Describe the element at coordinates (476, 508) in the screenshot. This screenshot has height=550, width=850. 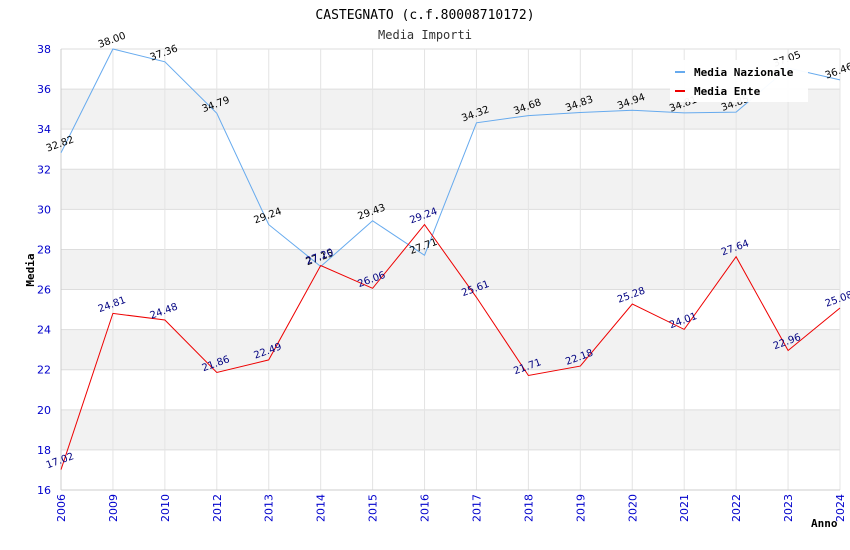
I see `x-tick-label: 2017` at that location.